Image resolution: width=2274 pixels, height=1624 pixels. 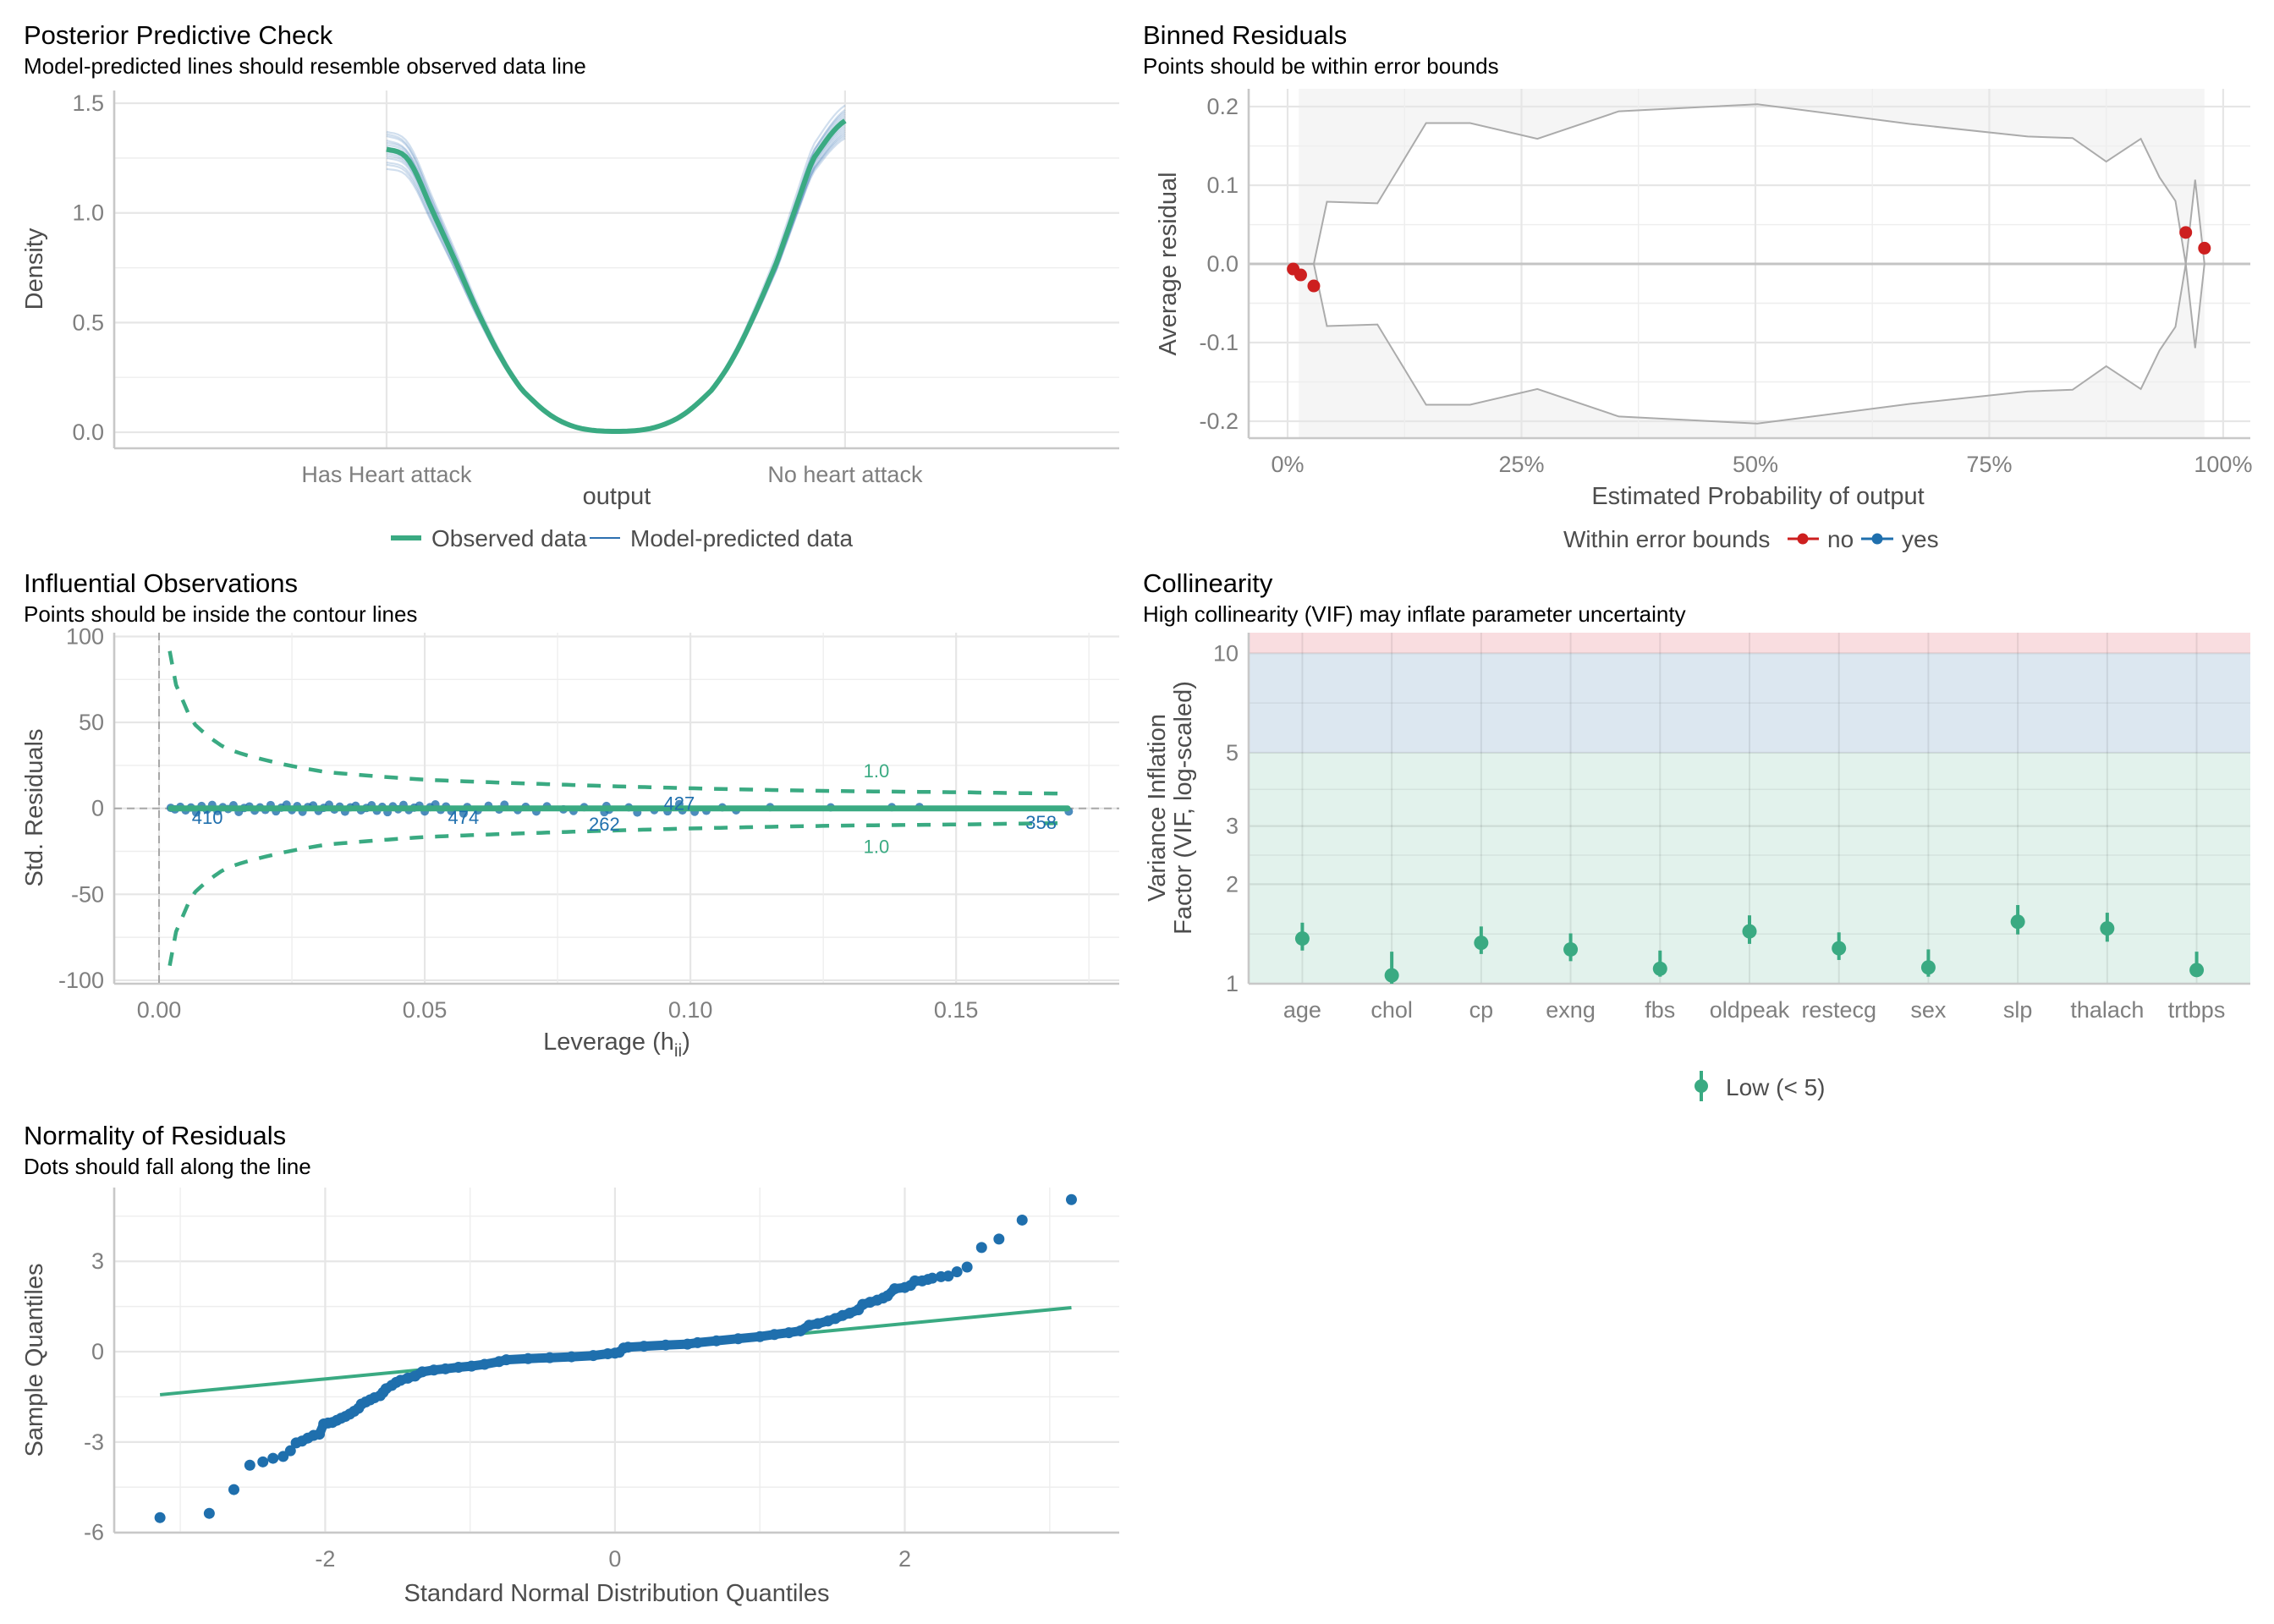 I want to click on y-axis-title: Density, so click(x=35, y=269).